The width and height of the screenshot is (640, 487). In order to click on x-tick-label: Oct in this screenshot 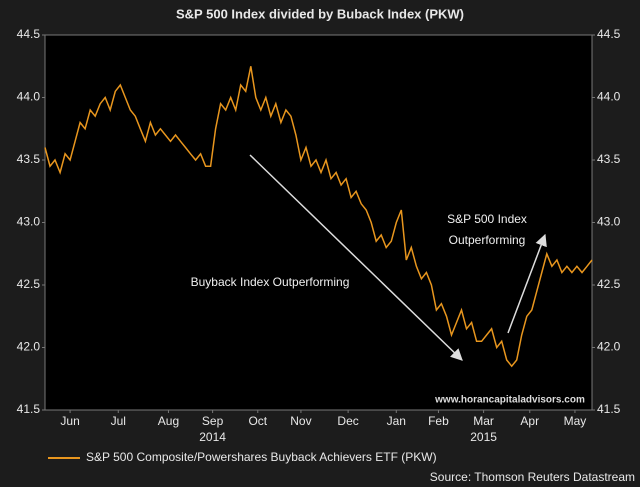, I will do `click(257, 421)`.